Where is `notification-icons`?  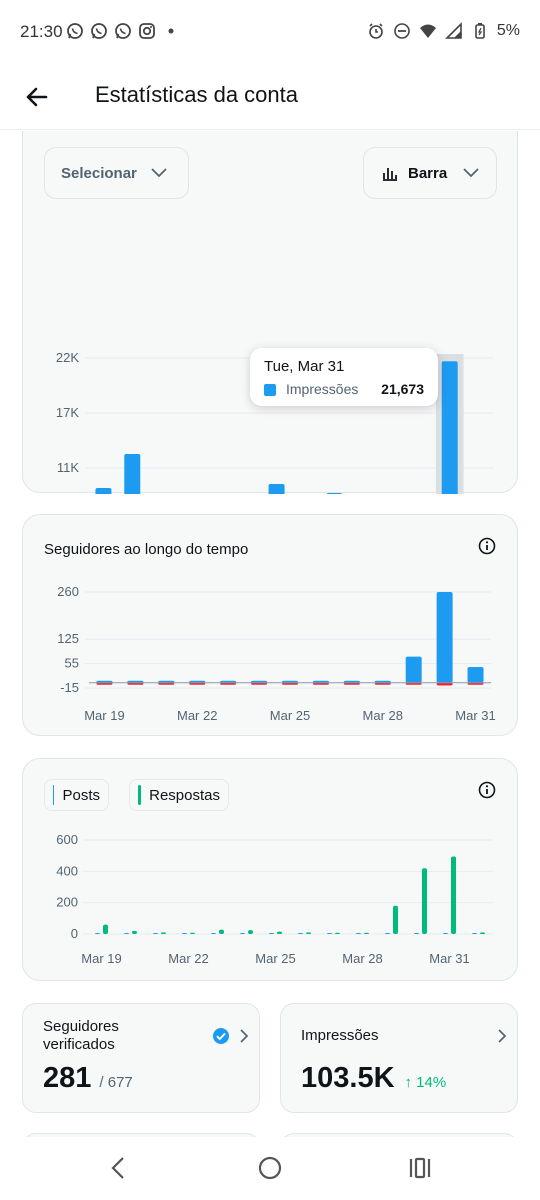
notification-icons is located at coordinates (123, 31).